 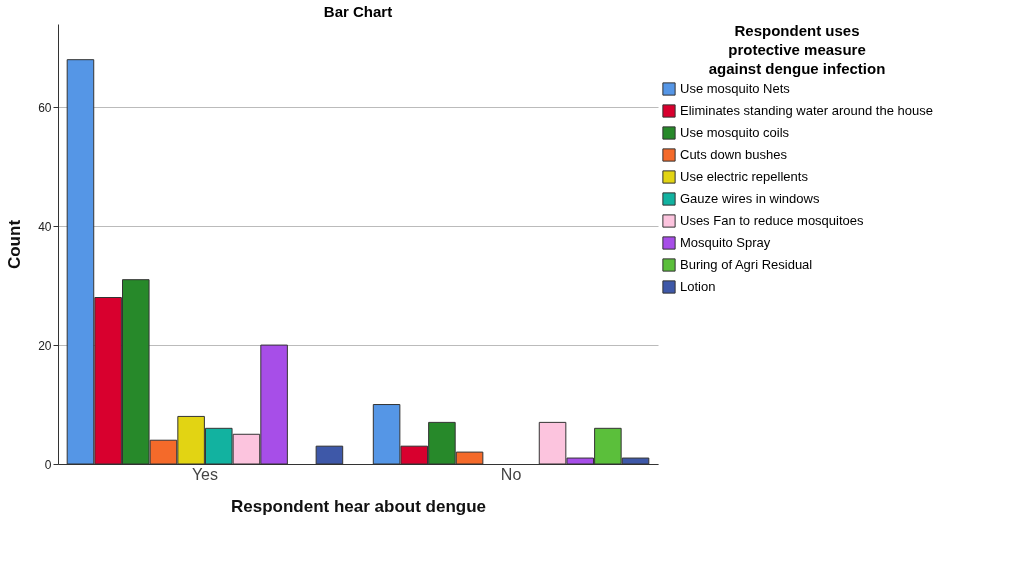 I want to click on y-tick-label: 0, so click(x=48, y=464).